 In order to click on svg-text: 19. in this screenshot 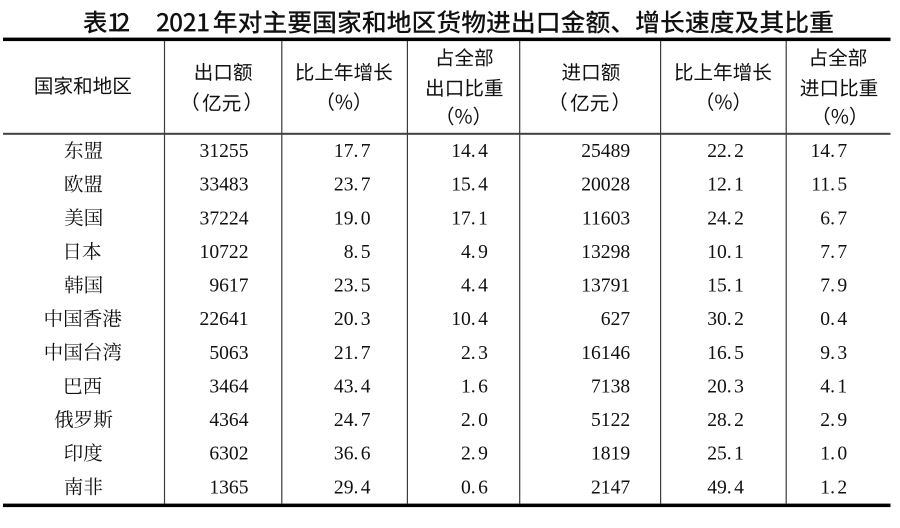, I will do `click(346, 218)`.